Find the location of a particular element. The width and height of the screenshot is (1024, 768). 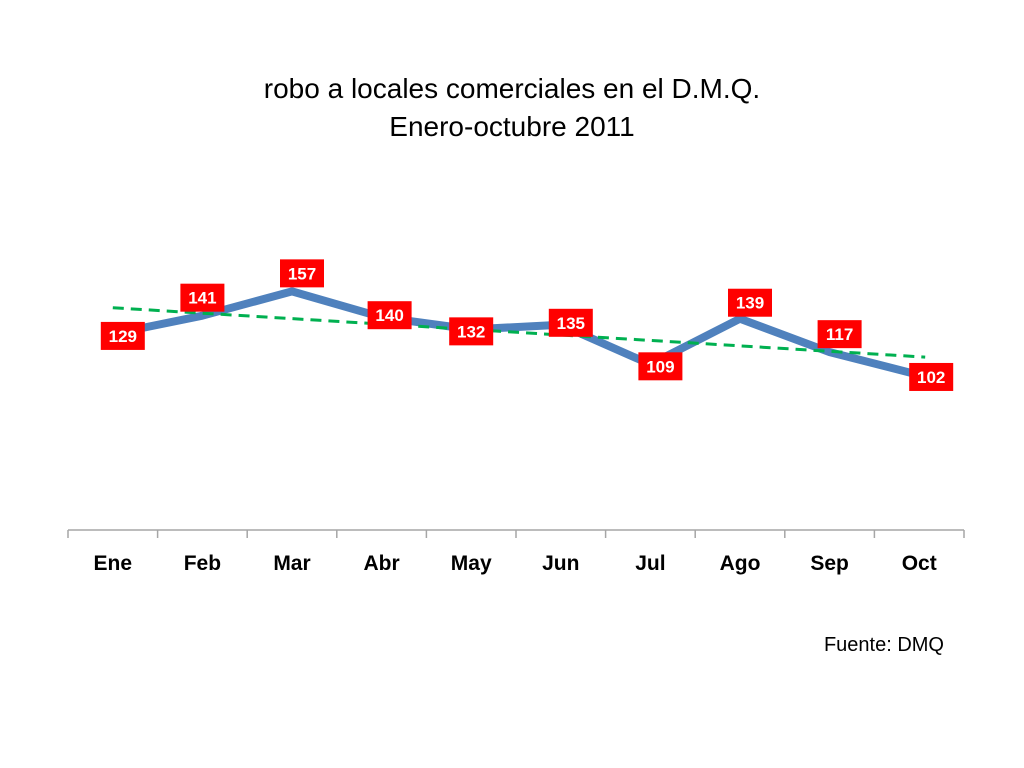

data-label: 132 is located at coordinates (471, 331).